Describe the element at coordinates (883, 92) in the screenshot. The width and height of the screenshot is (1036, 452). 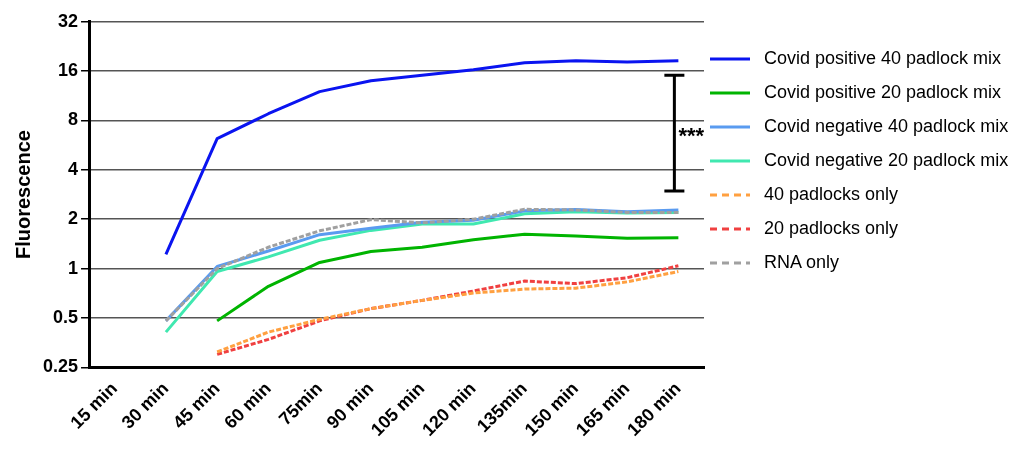
I see `legend-label: Covid positive 20 padlock mix` at that location.